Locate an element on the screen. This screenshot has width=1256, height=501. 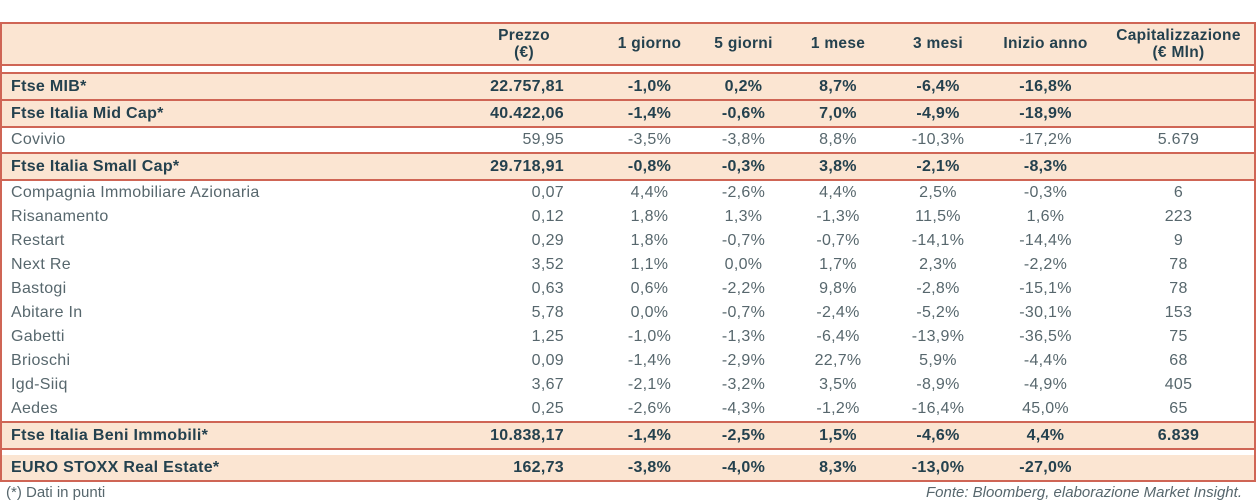
cell-1-giorno: 1,1% is located at coordinates (649, 264).